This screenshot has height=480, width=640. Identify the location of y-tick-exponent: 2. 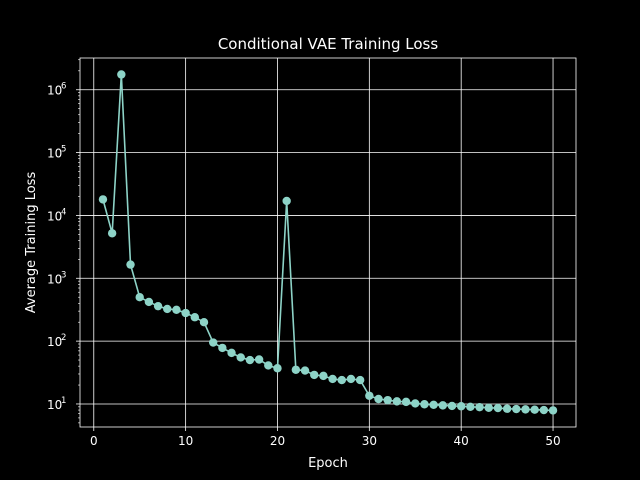
(63, 338).